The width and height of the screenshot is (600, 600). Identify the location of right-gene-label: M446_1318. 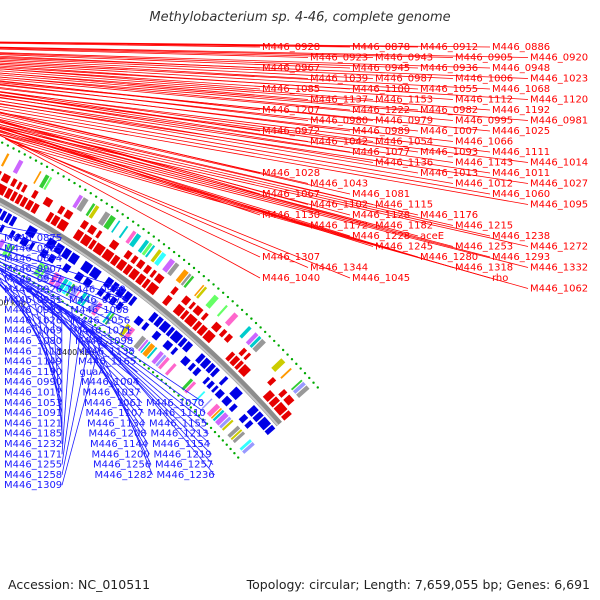
(484, 268).